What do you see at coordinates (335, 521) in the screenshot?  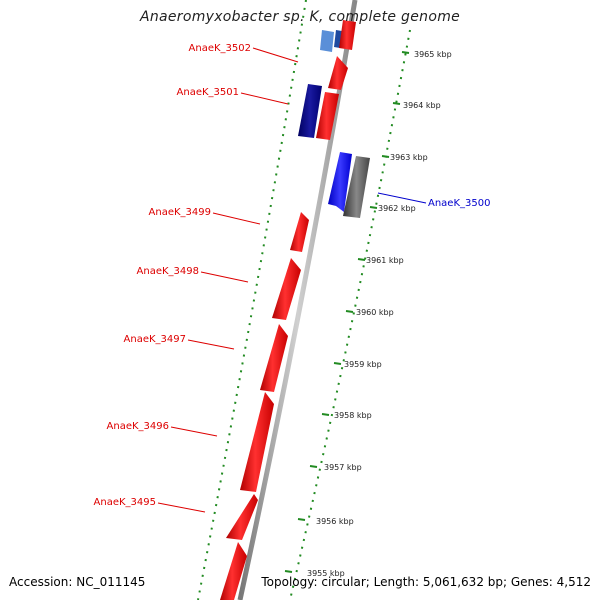 I see `tick-label: 3956 kbp` at bounding box center [335, 521].